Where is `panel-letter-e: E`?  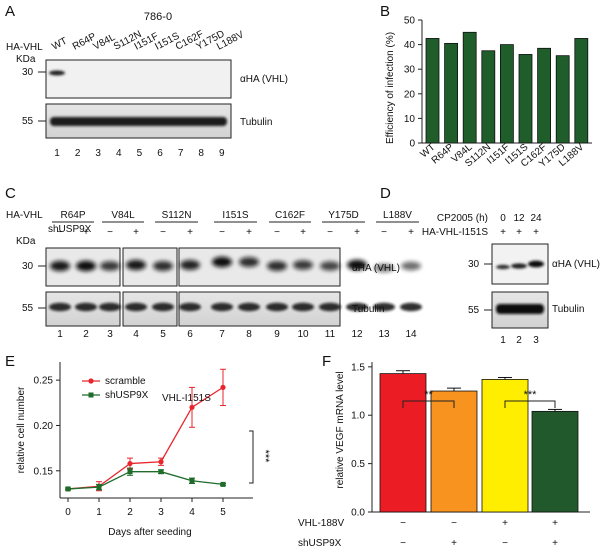
panel-letter-e: E is located at coordinates (10, 361).